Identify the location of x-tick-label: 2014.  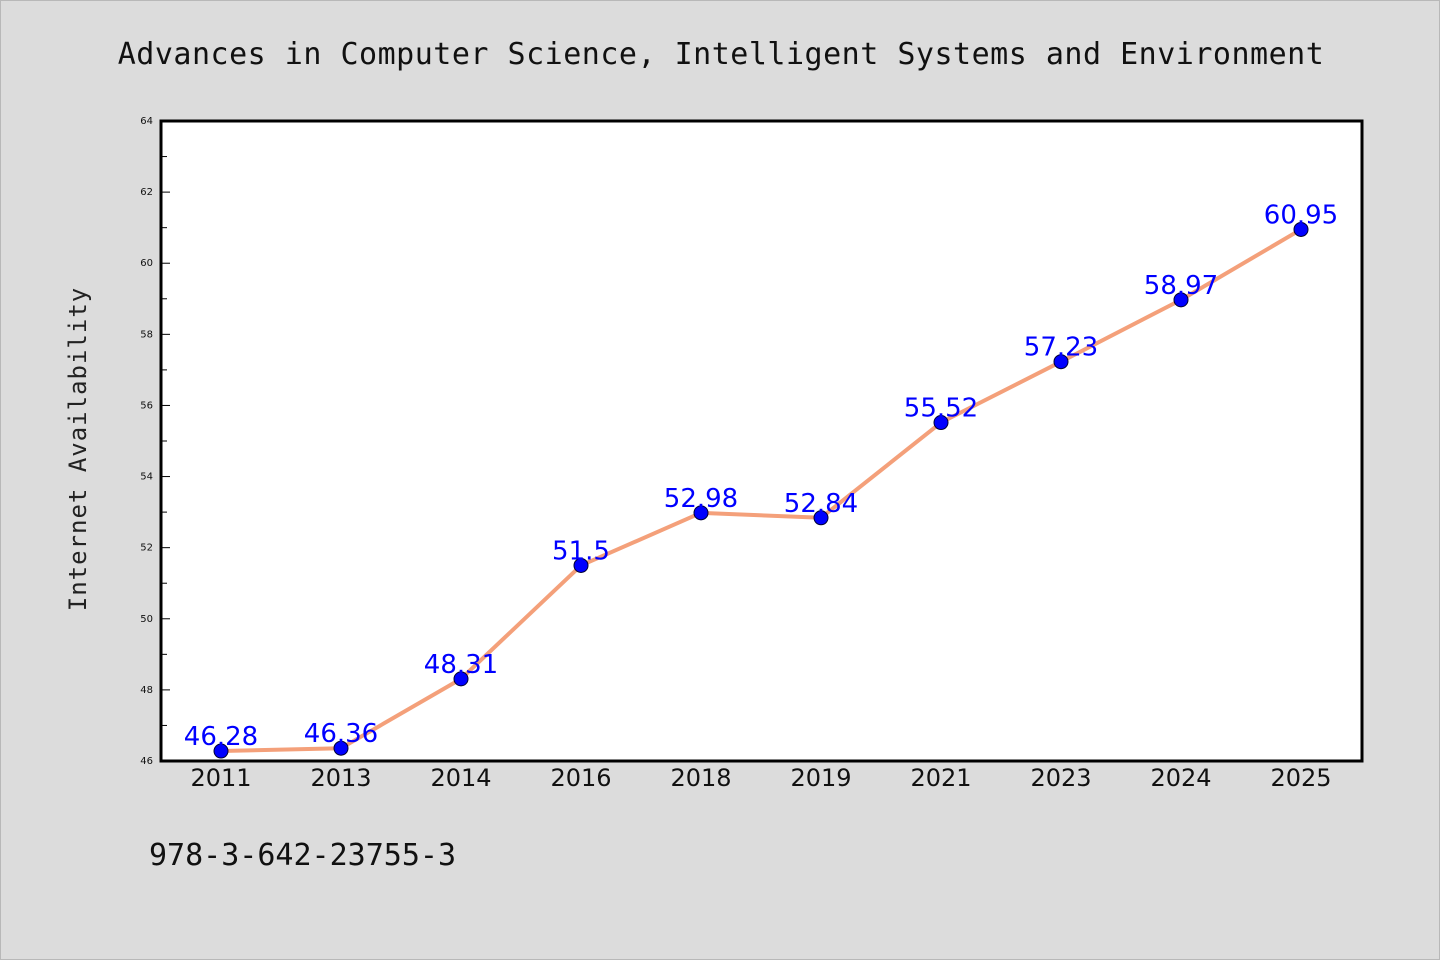
(460, 778).